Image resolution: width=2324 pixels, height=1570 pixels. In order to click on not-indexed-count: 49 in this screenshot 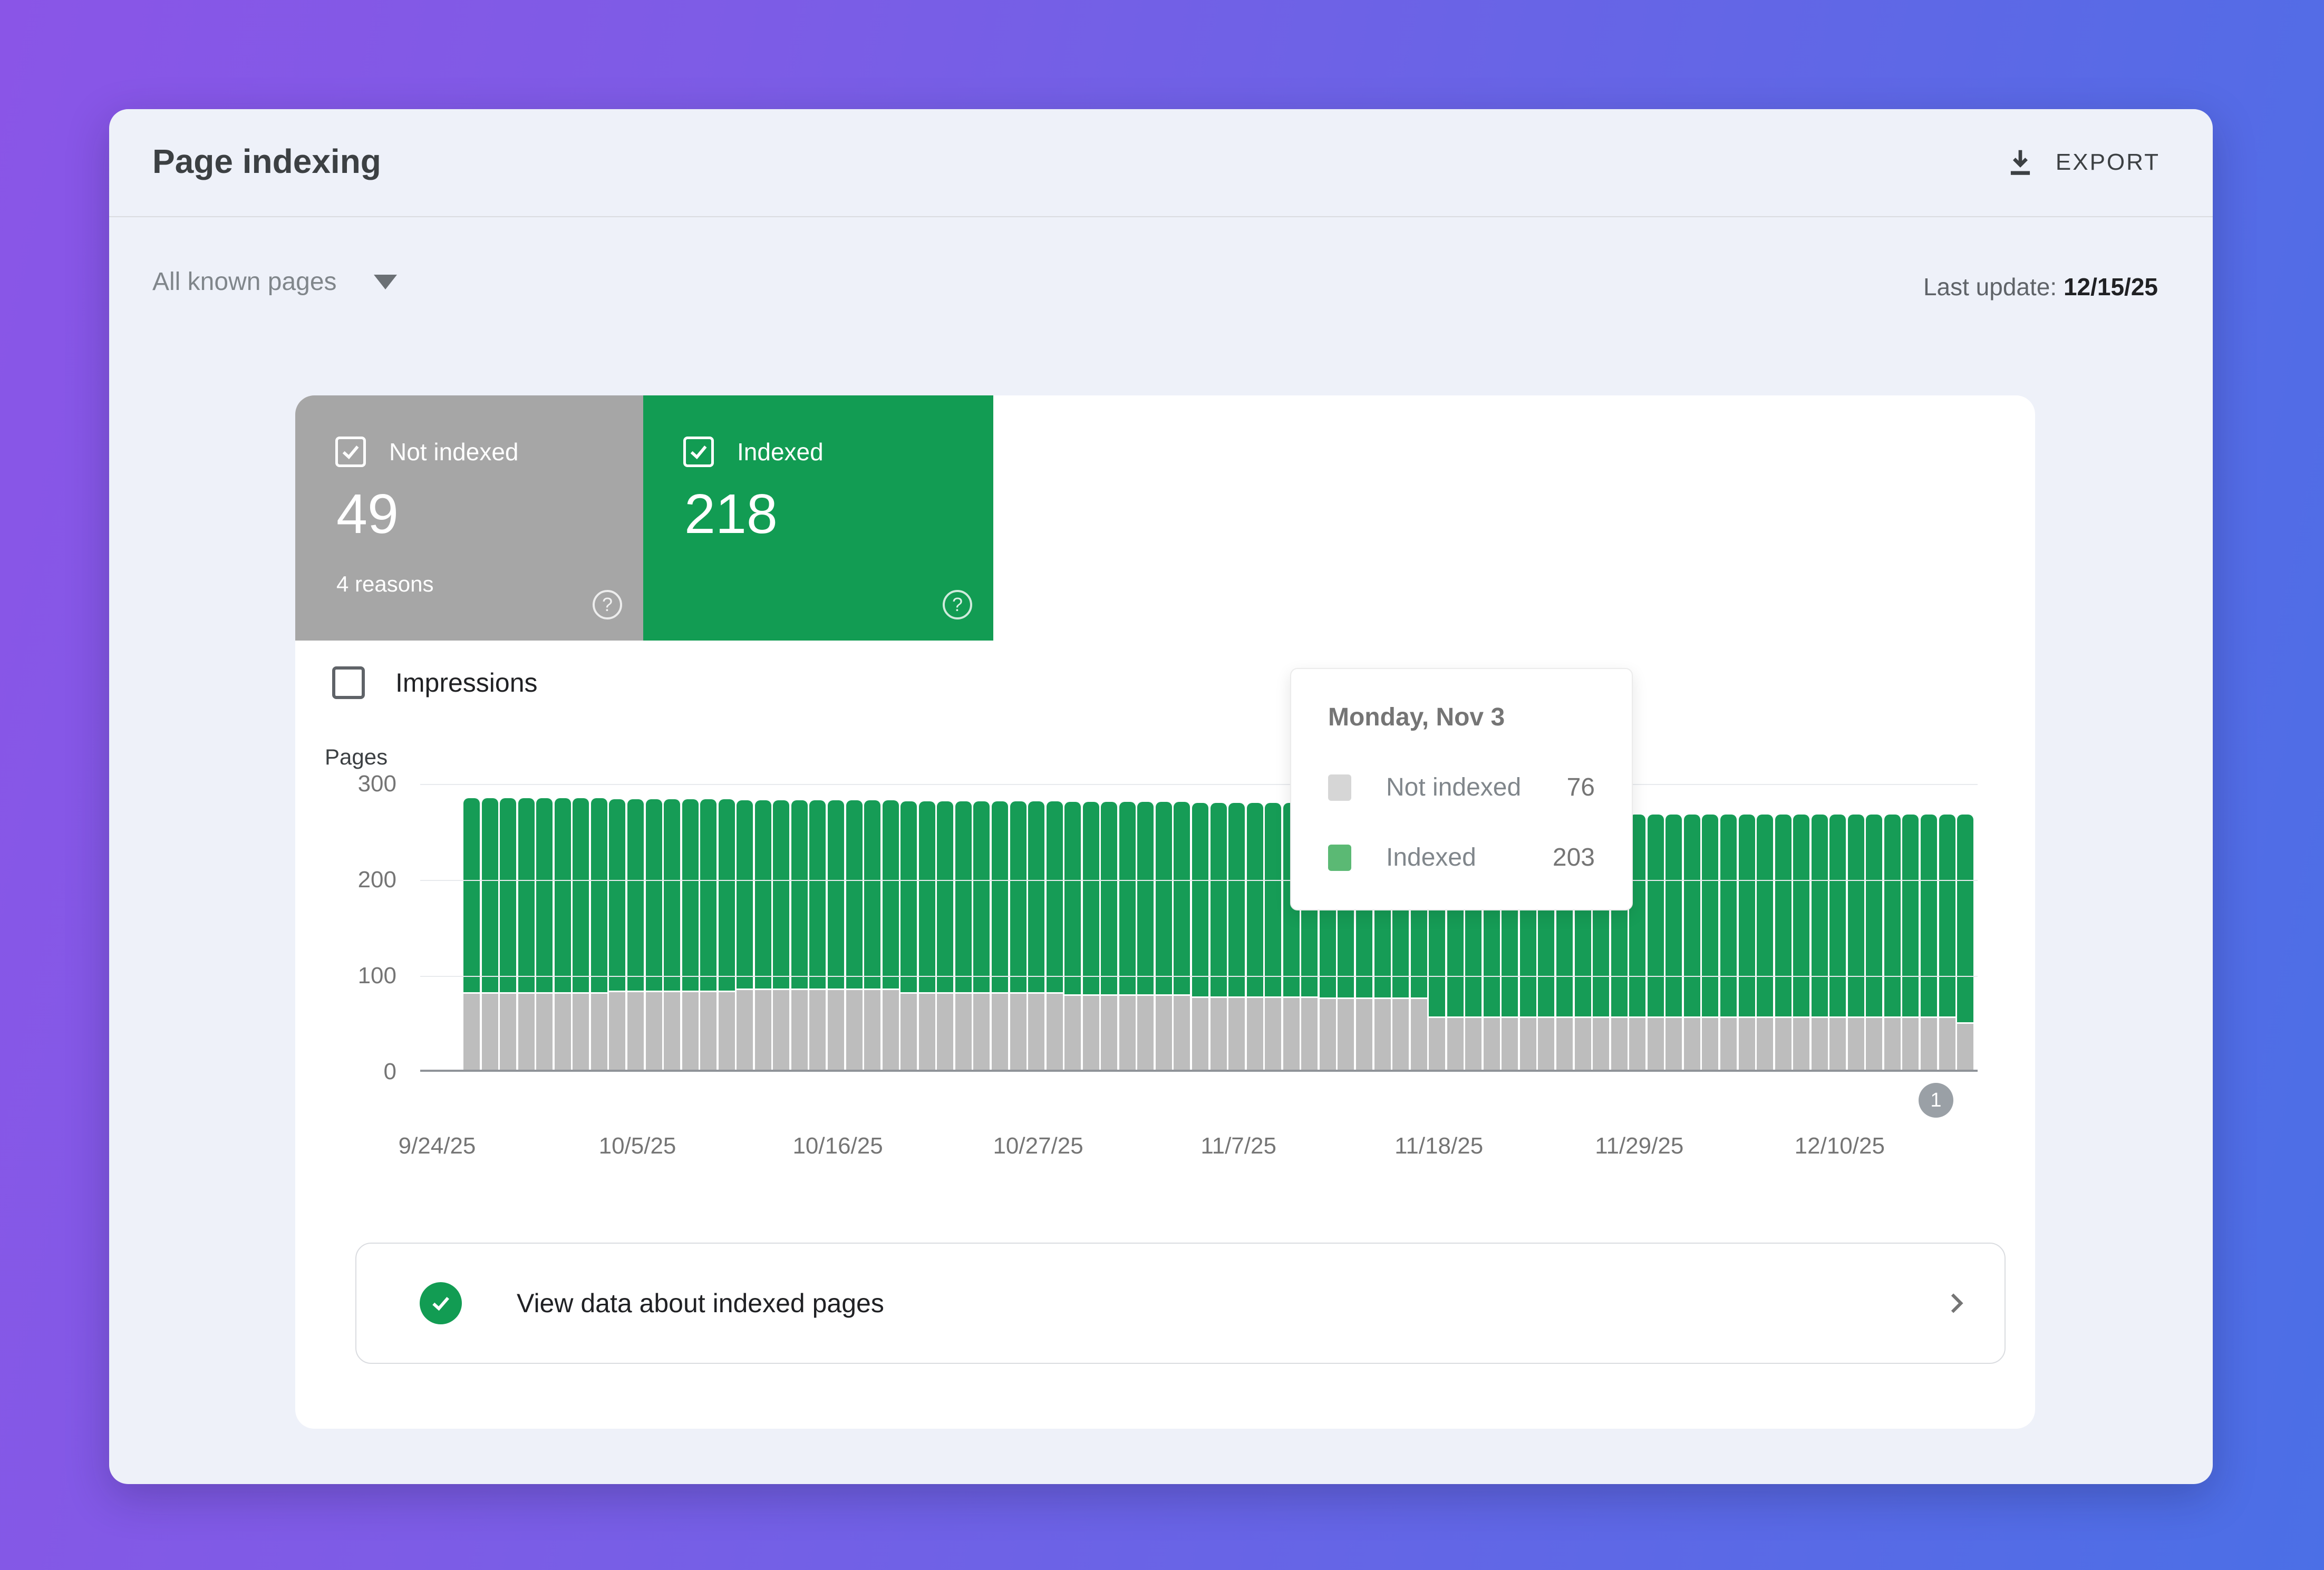, I will do `click(368, 514)`.